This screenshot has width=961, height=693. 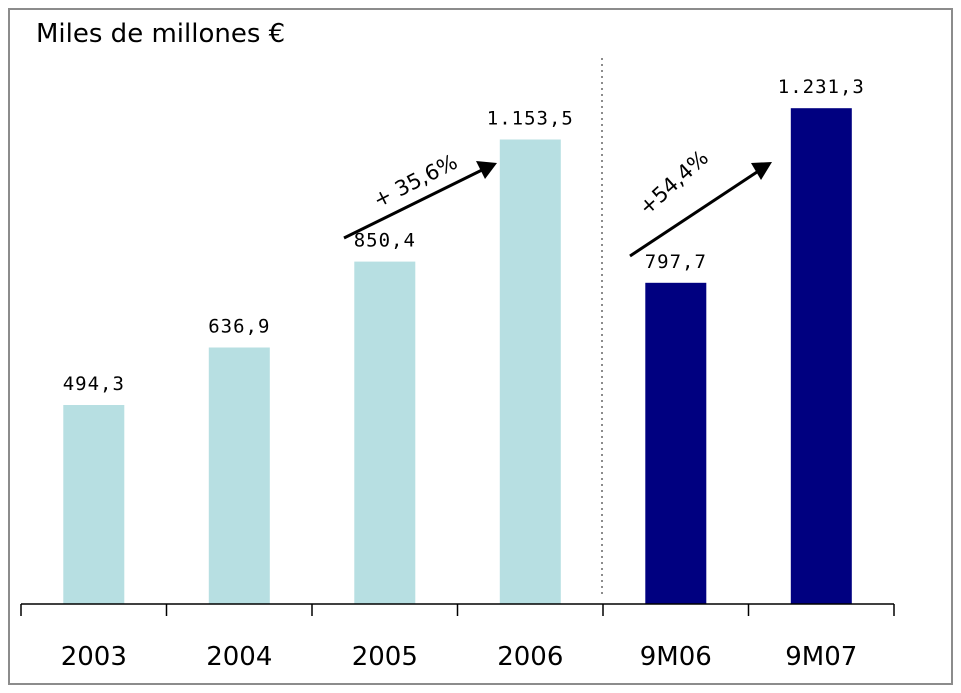 What do you see at coordinates (821, 356) in the screenshot?
I see `bar-9m07` at bounding box center [821, 356].